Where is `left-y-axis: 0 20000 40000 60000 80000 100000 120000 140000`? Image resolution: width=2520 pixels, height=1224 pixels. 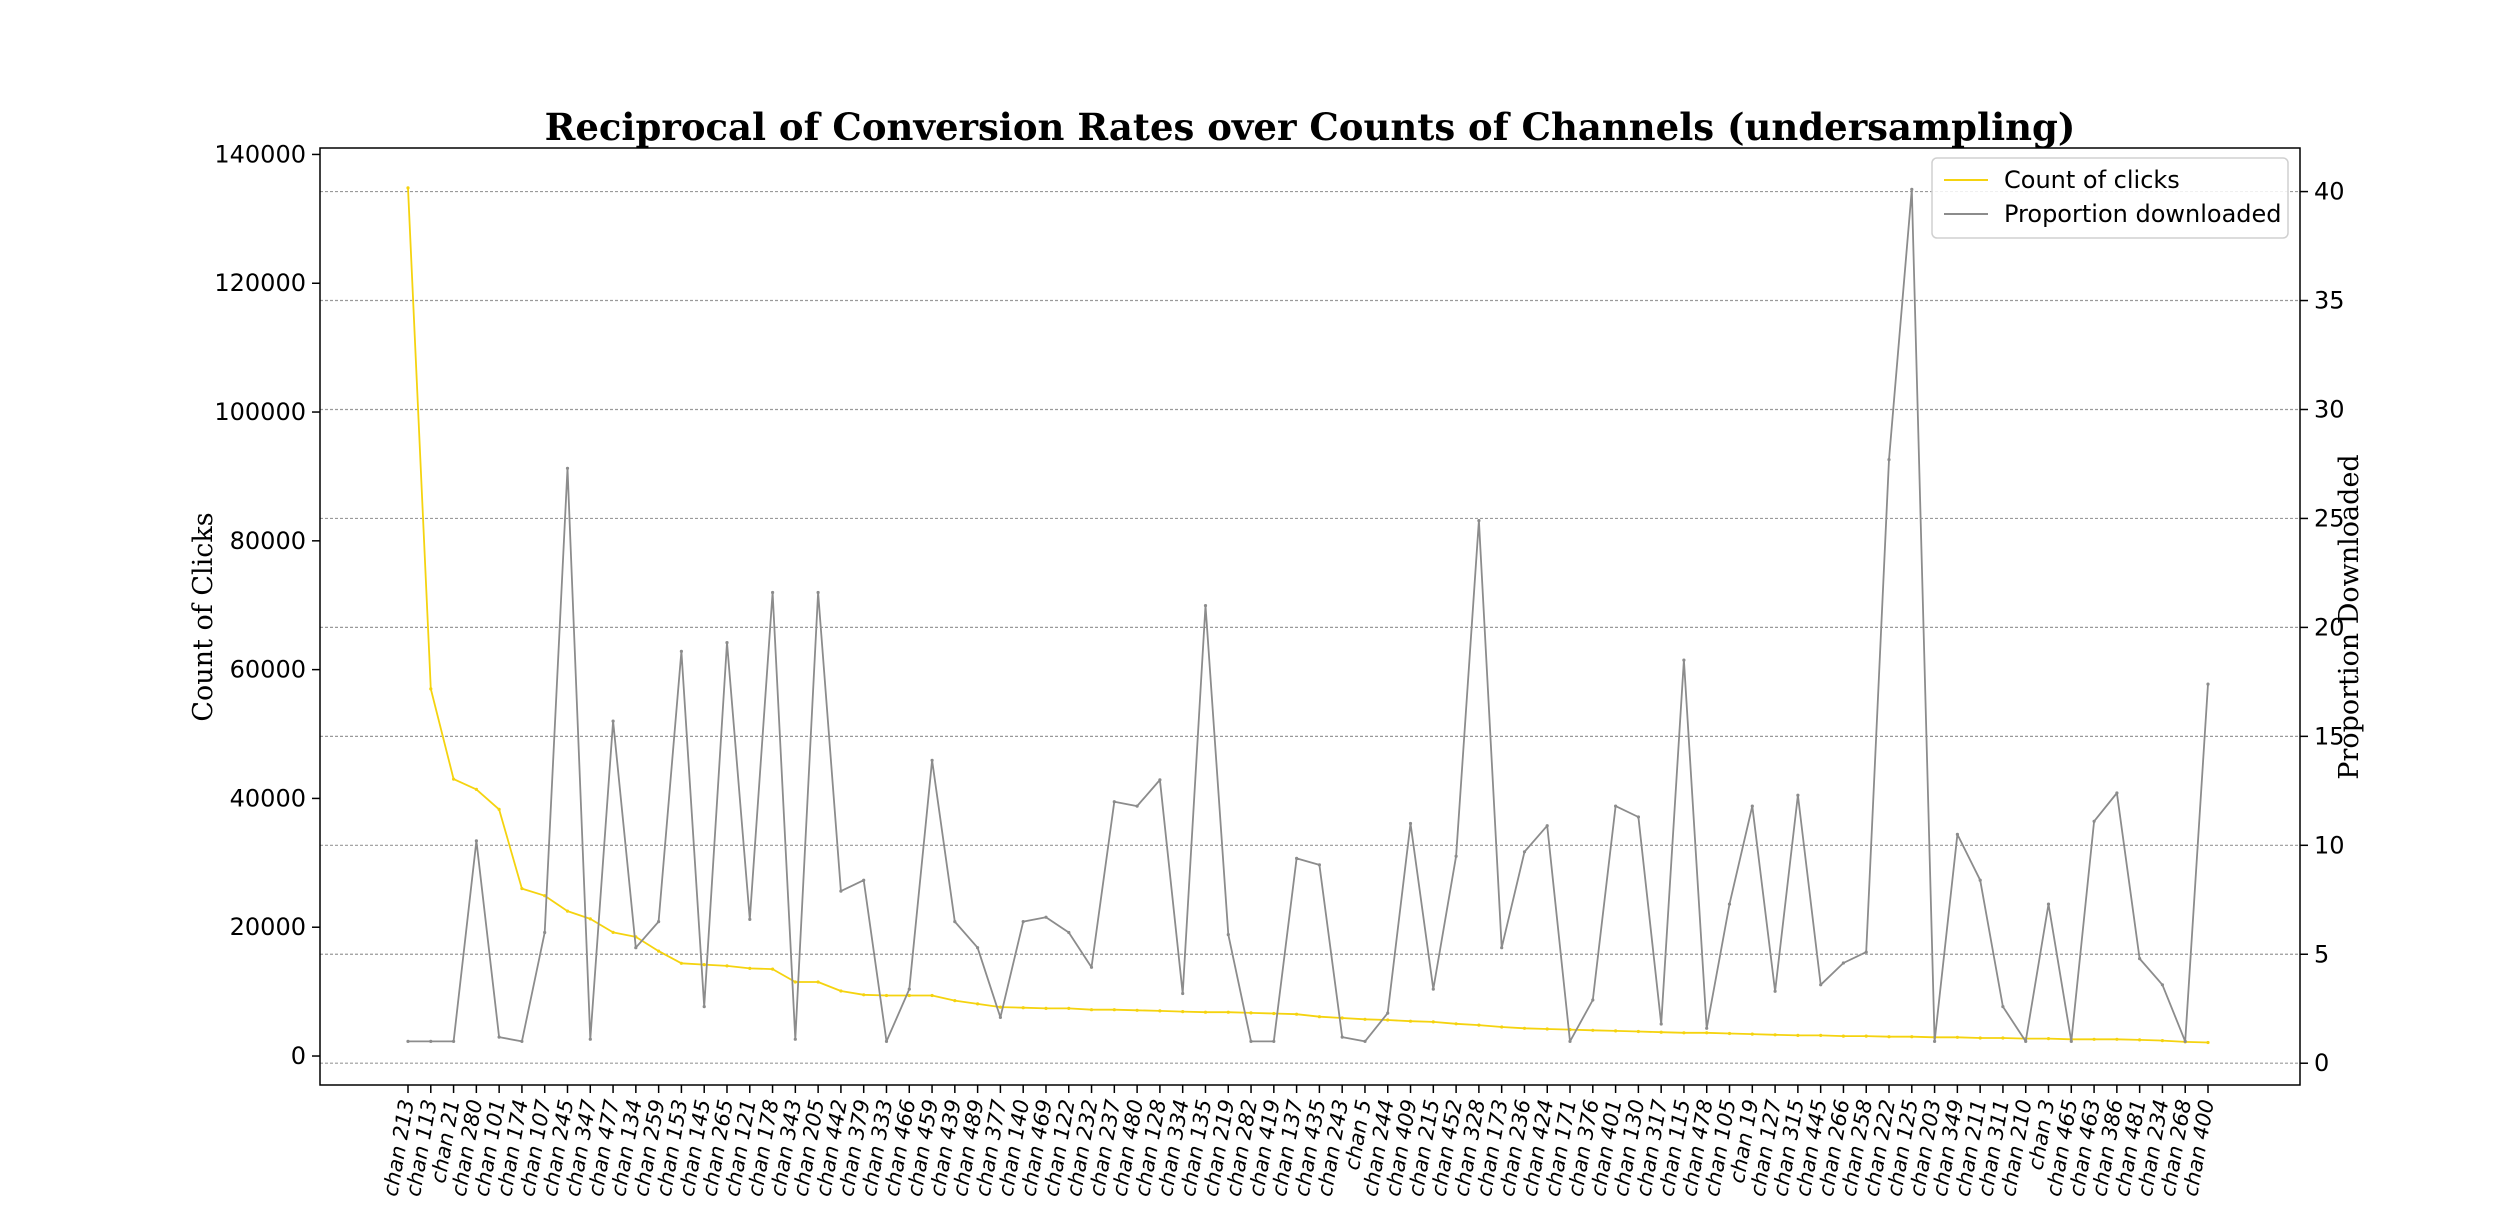
left-y-axis: 0 20000 40000 60000 80000 100000 120000 140000 is located at coordinates (267, 605).